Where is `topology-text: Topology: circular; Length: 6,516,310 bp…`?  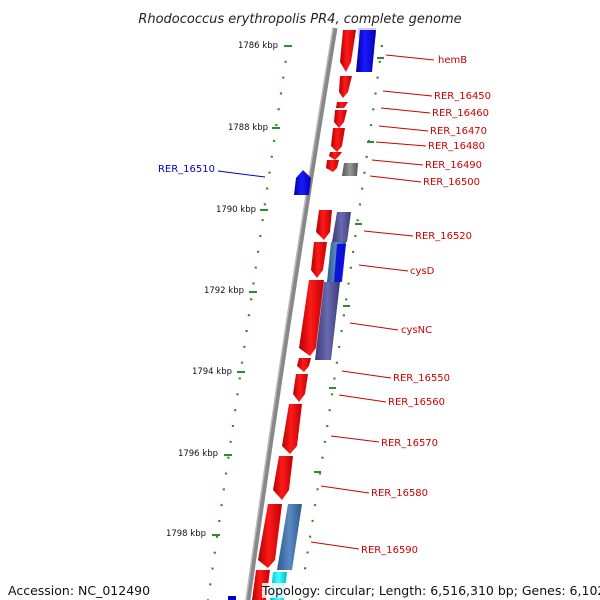
topology-text: Topology: circular; Length: 6,516,310 bp… is located at coordinates (431, 590).